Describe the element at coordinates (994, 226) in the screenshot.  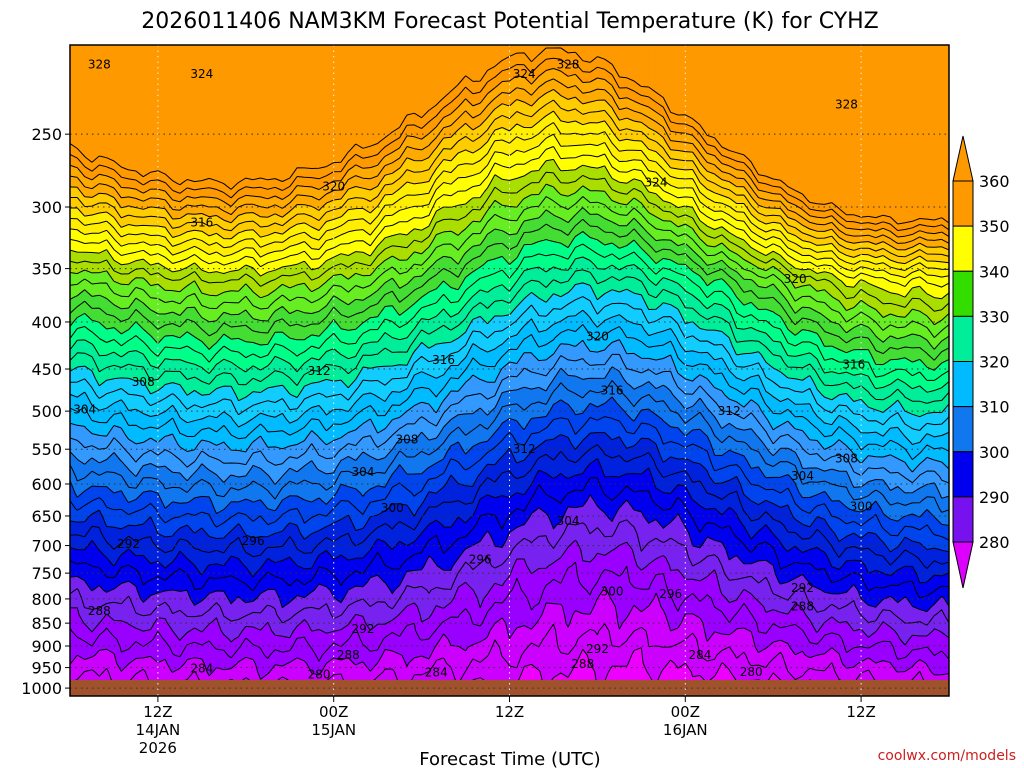
I see `colorbar-label: 350` at that location.